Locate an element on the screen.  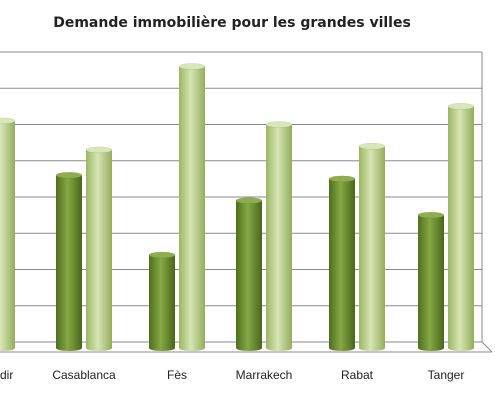
x-tick-label: Fès is located at coordinates (177, 375).